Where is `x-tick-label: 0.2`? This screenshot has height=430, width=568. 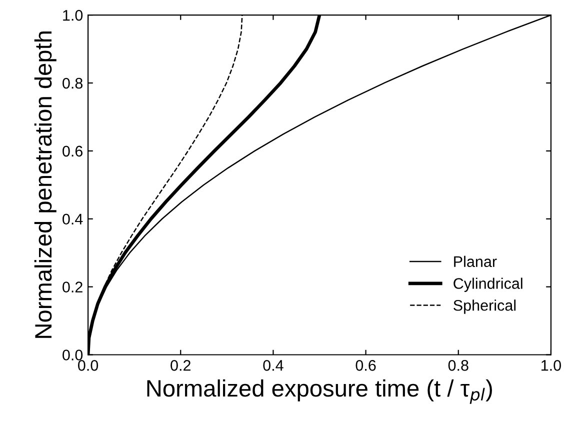 x-tick-label: 0.2 is located at coordinates (180, 365).